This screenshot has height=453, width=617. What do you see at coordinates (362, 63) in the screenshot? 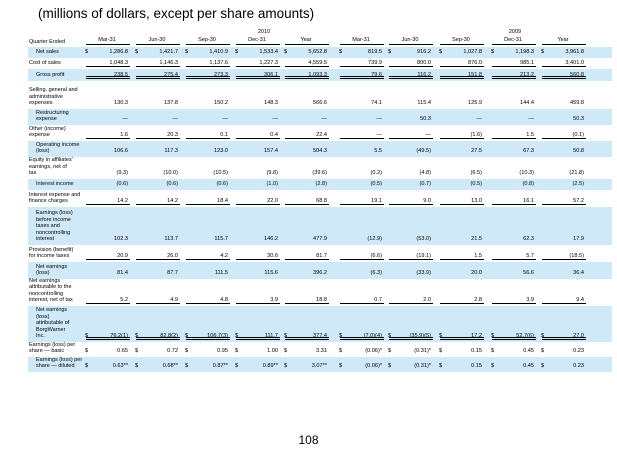
I see `table-cell: 739.9` at bounding box center [362, 63].